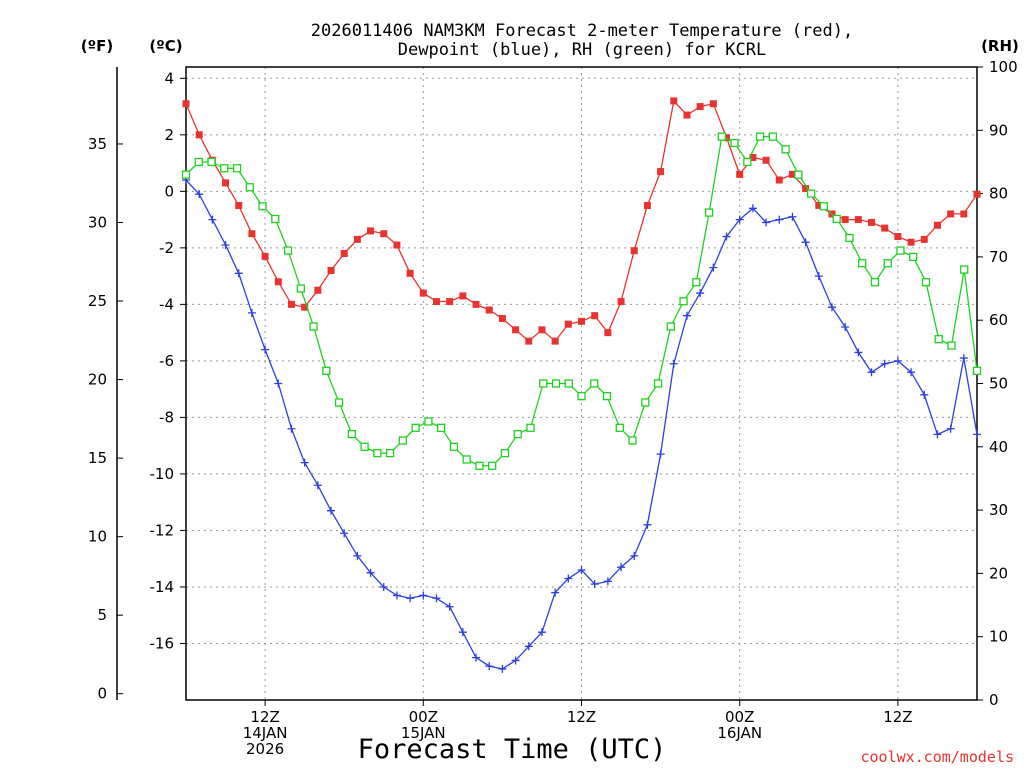 This screenshot has width=1024, height=768. Describe the element at coordinates (582, 50) in the screenshot. I see `chart-title-line-2: Dewpoint (blue), RH (green) for KCRL` at that location.